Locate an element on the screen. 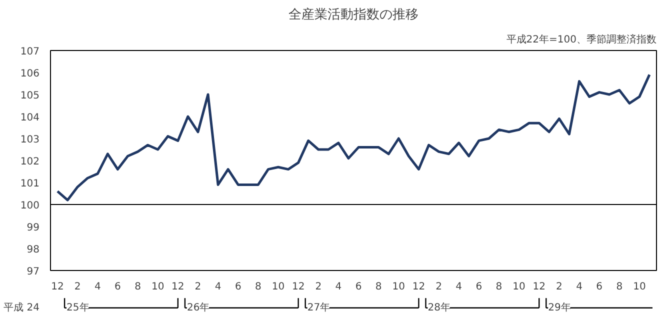  text: 平成 24 is located at coordinates (22, 307).